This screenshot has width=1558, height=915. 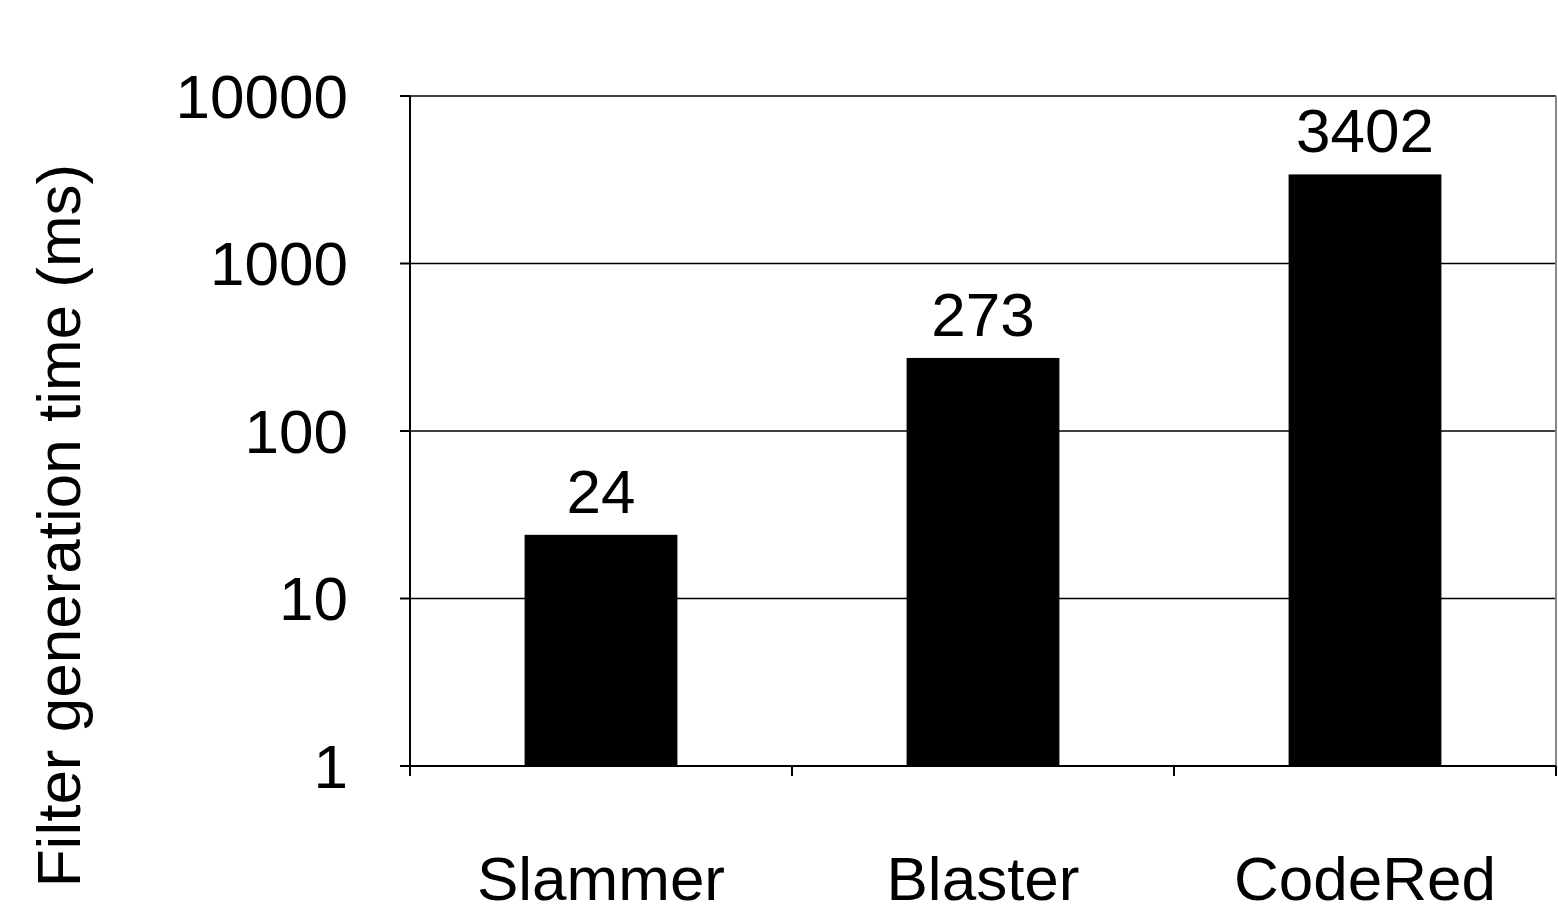 What do you see at coordinates (330, 766) in the screenshot?
I see `y-tick-label: 1` at bounding box center [330, 766].